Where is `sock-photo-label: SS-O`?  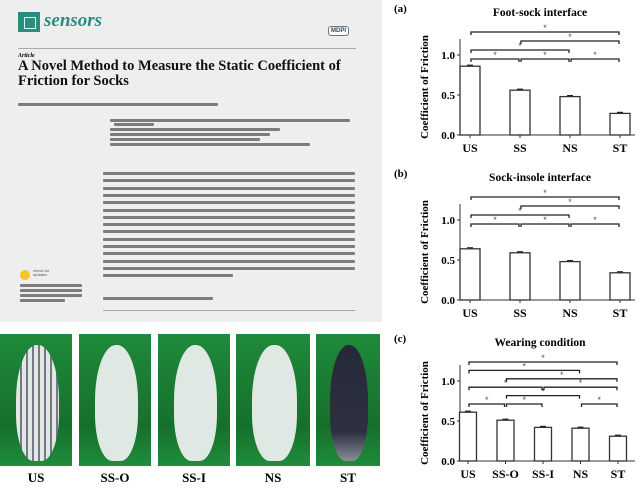
sock-photo-label: SS-O is located at coordinates (115, 477).